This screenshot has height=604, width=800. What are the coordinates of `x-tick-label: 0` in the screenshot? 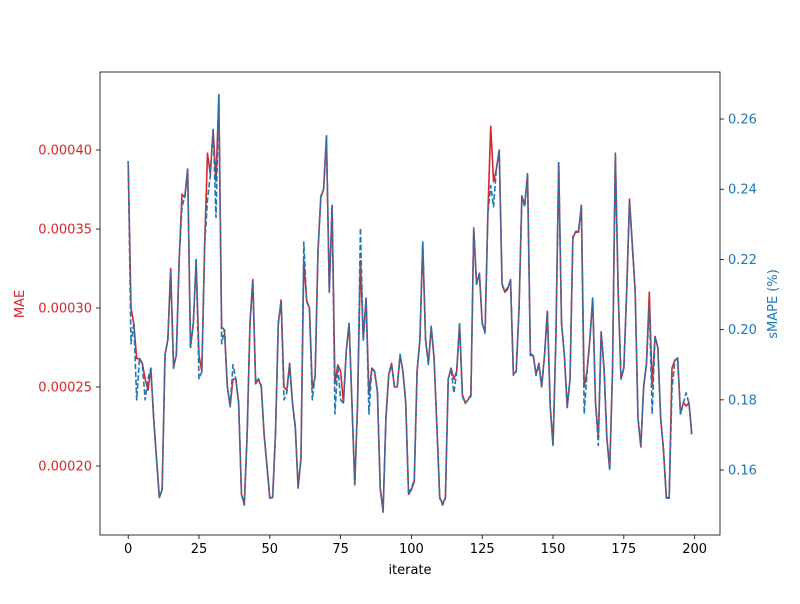 It's located at (128, 549).